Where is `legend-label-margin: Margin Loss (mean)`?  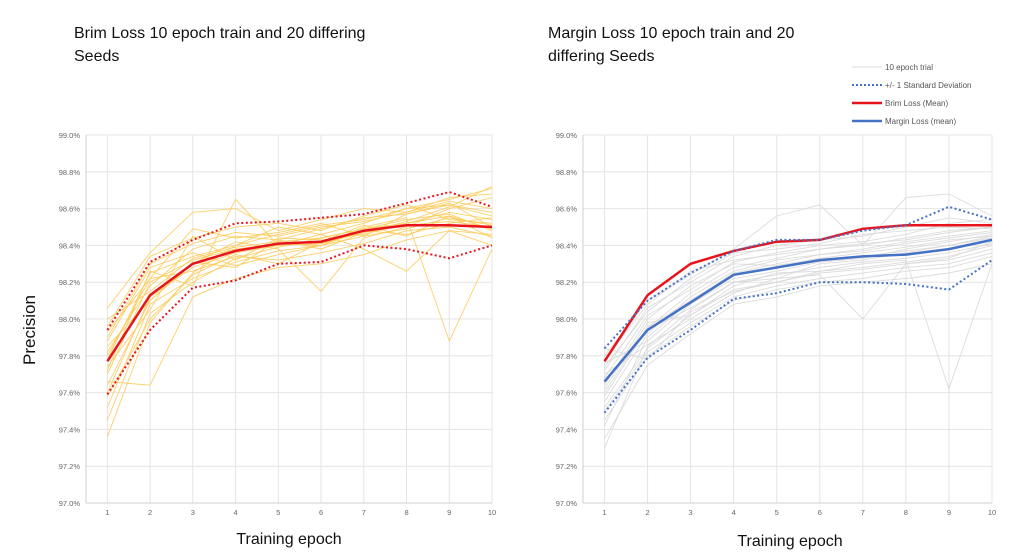 legend-label-margin: Margin Loss (mean) is located at coordinates (921, 121).